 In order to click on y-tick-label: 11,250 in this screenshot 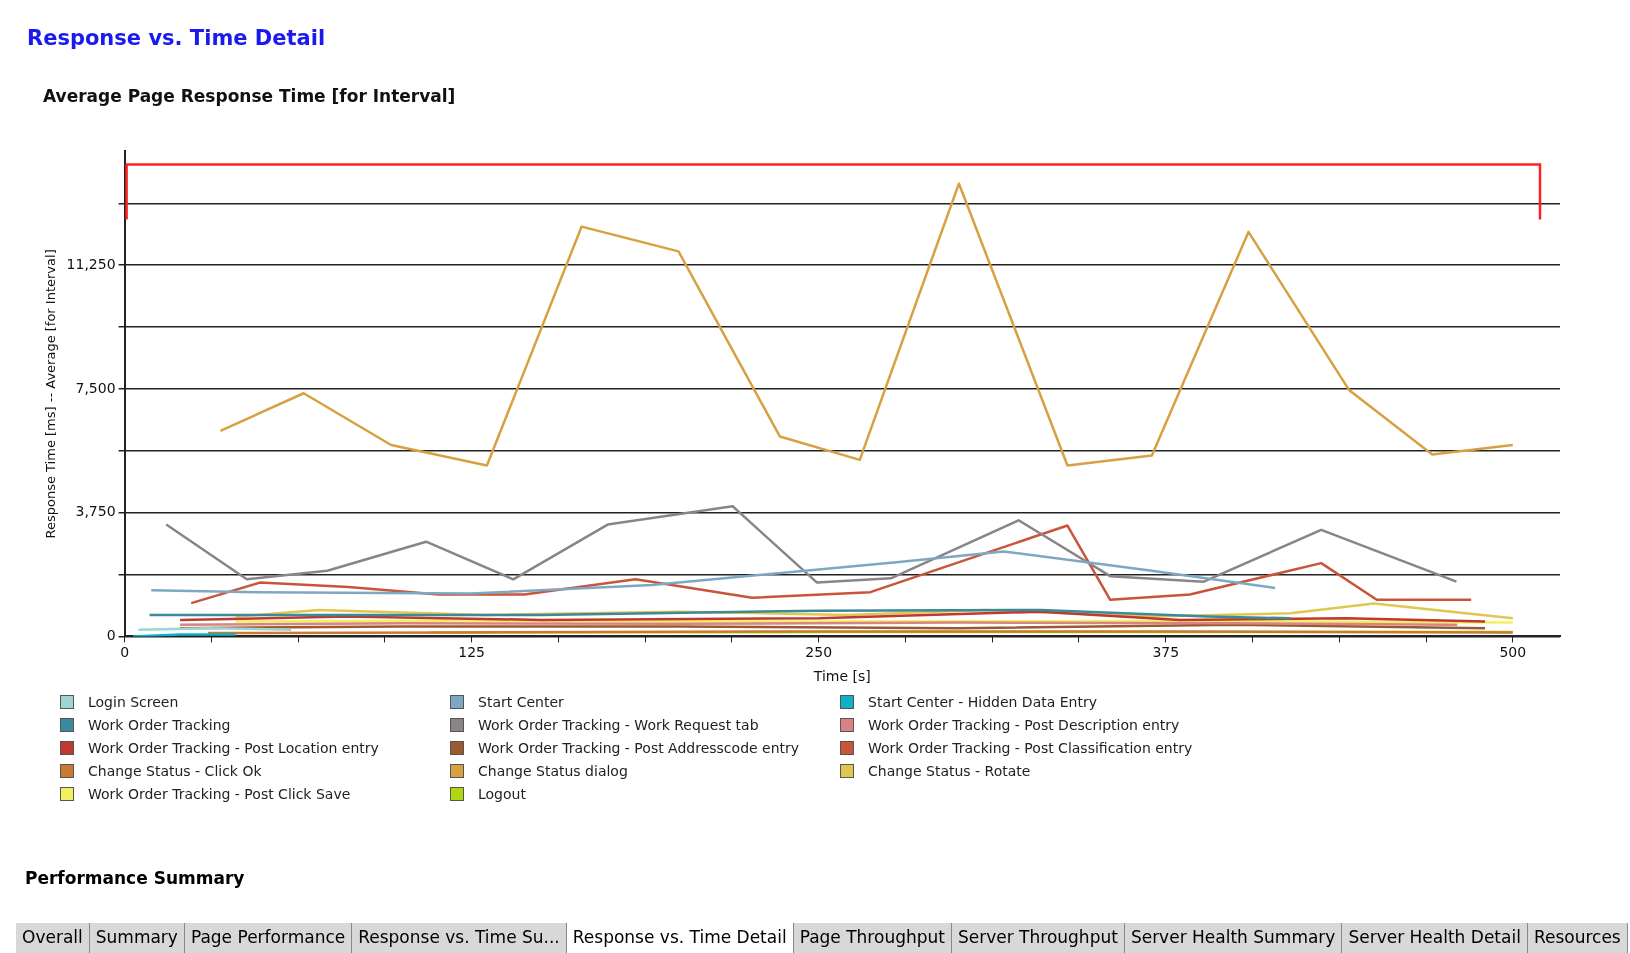, I will do `click(91, 263)`.